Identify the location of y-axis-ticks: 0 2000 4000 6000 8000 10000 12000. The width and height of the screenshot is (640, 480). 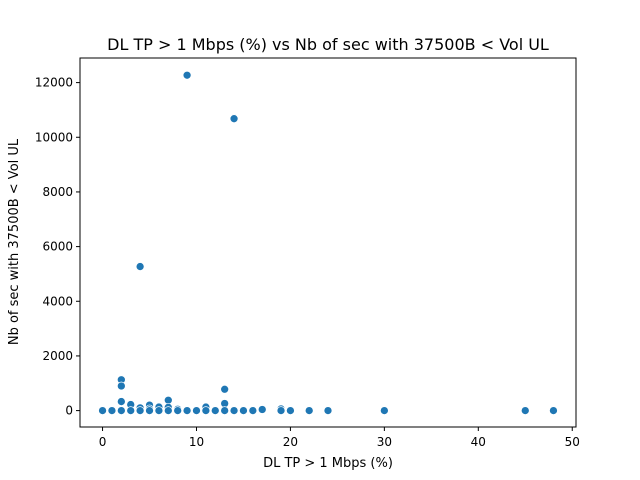
(57, 247).